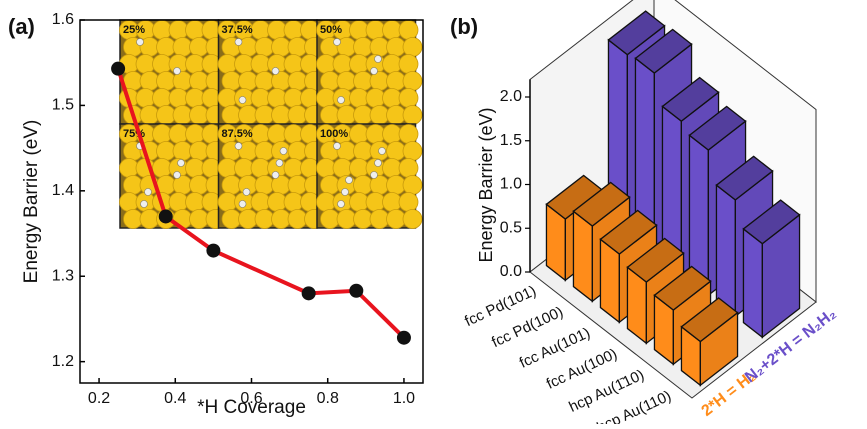  Describe the element at coordinates (237, 30) in the screenshot. I see `inset-label: 37.5%` at that location.